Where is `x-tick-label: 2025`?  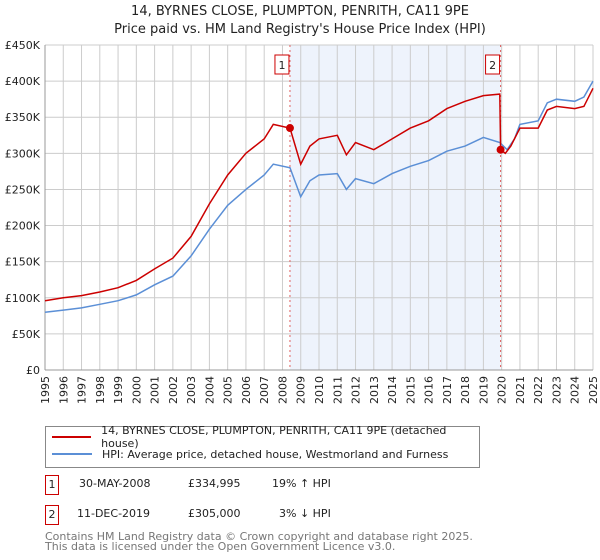
x-tick-label: 2025 is located at coordinates (593, 390).